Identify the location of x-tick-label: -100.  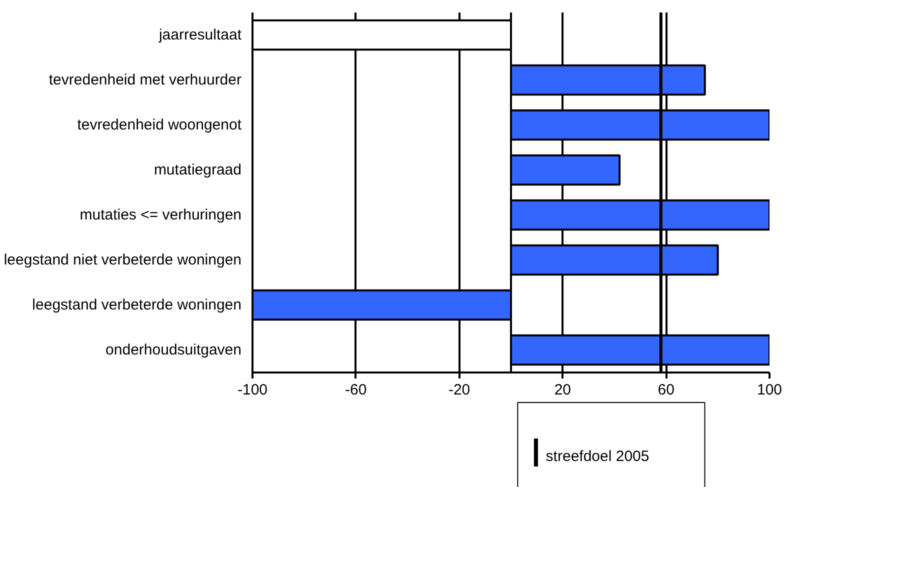
(252, 390).